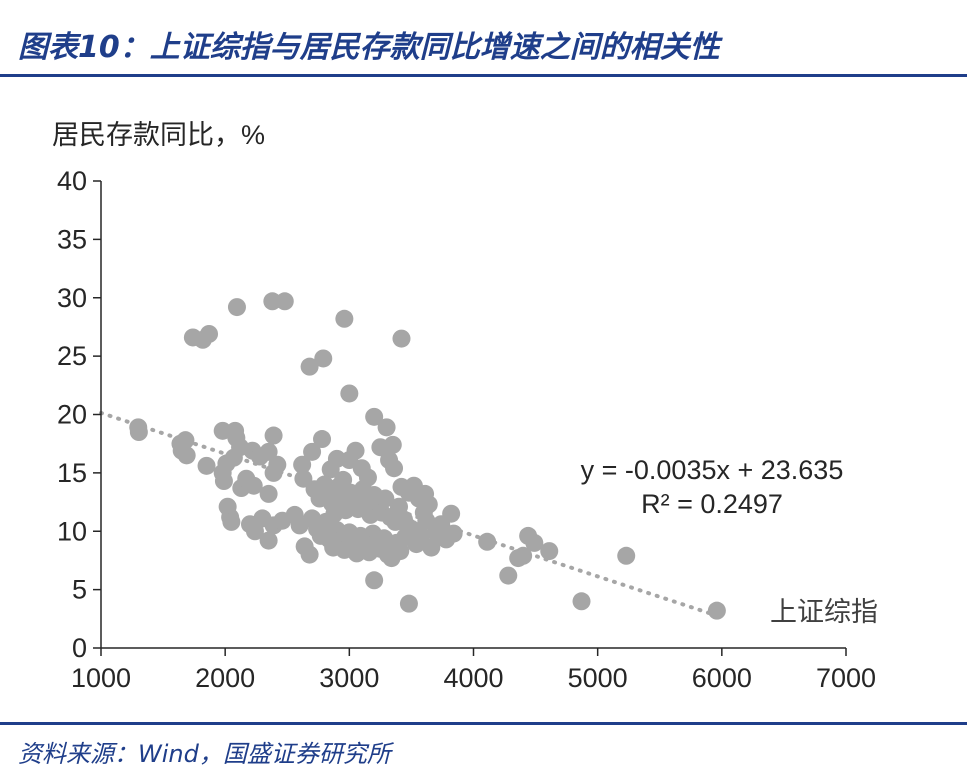 Image resolution: width=967 pixels, height=780 pixels. What do you see at coordinates (79, 590) in the screenshot?
I see `y-tick-label: 5` at bounding box center [79, 590].